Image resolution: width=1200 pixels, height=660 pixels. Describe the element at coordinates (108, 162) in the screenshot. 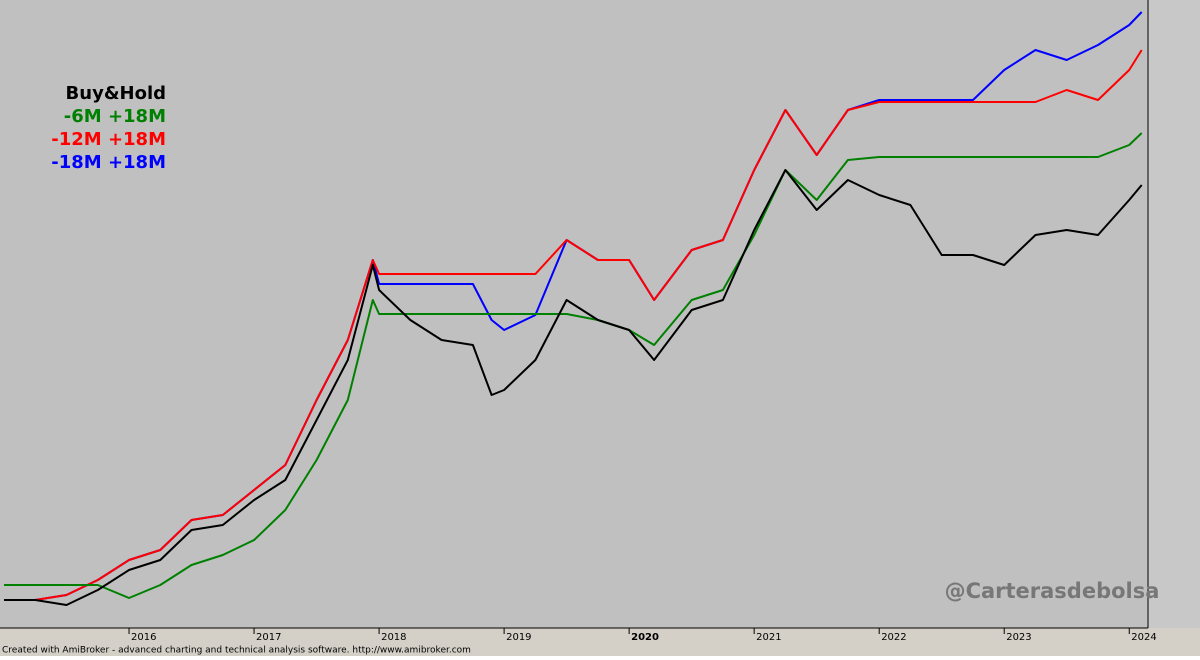

I see `legend-entry: -18M +18M` at that location.